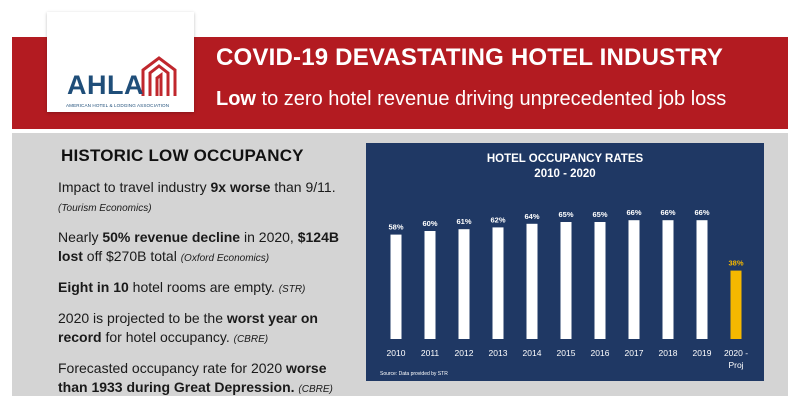 The width and height of the screenshot is (800, 409). What do you see at coordinates (564, 174) in the screenshot?
I see `chart-subtitle: 2010 - 2020` at bounding box center [564, 174].